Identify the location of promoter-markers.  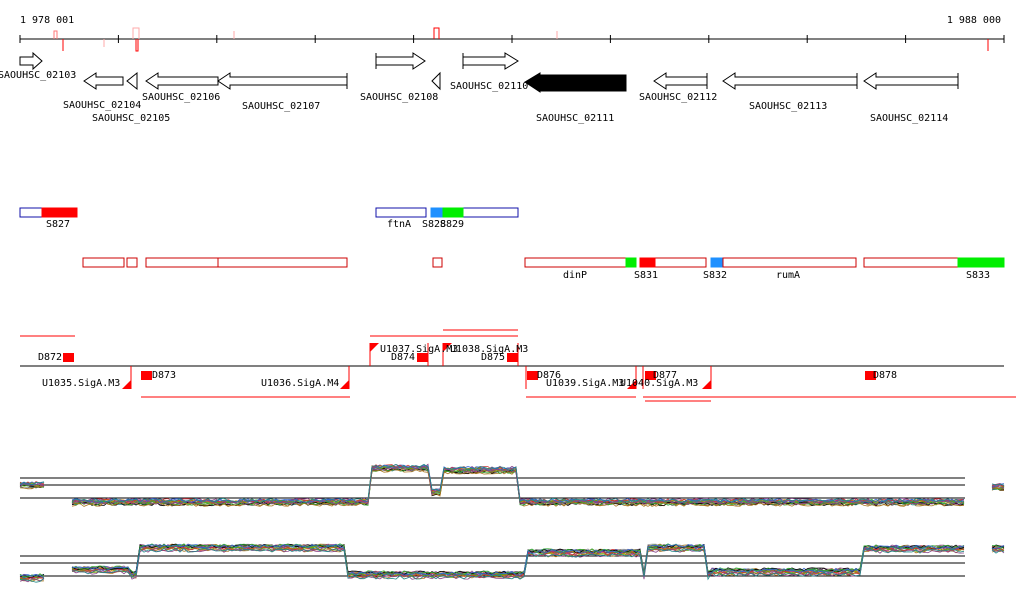
(416, 366).